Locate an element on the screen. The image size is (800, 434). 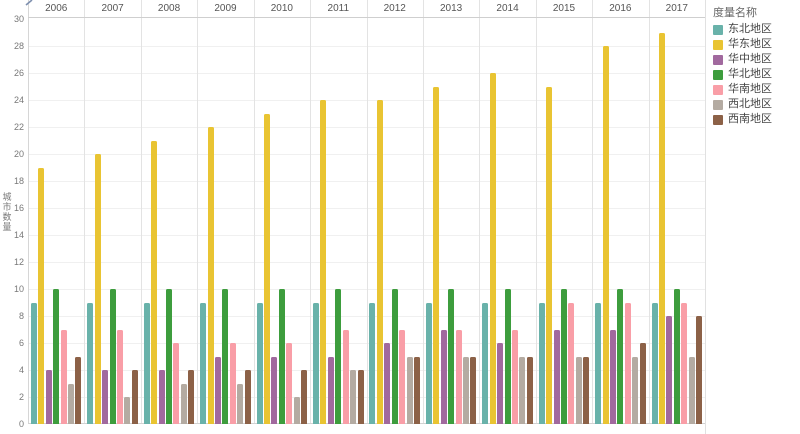
x-axis-year-label: 2006 is located at coordinates (56, 8).